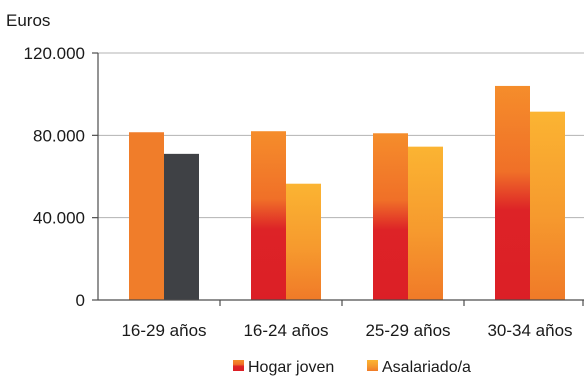 Image resolution: width=584 pixels, height=380 pixels. I want to click on legend: Hogar joven Asalariado/a, so click(352, 367).